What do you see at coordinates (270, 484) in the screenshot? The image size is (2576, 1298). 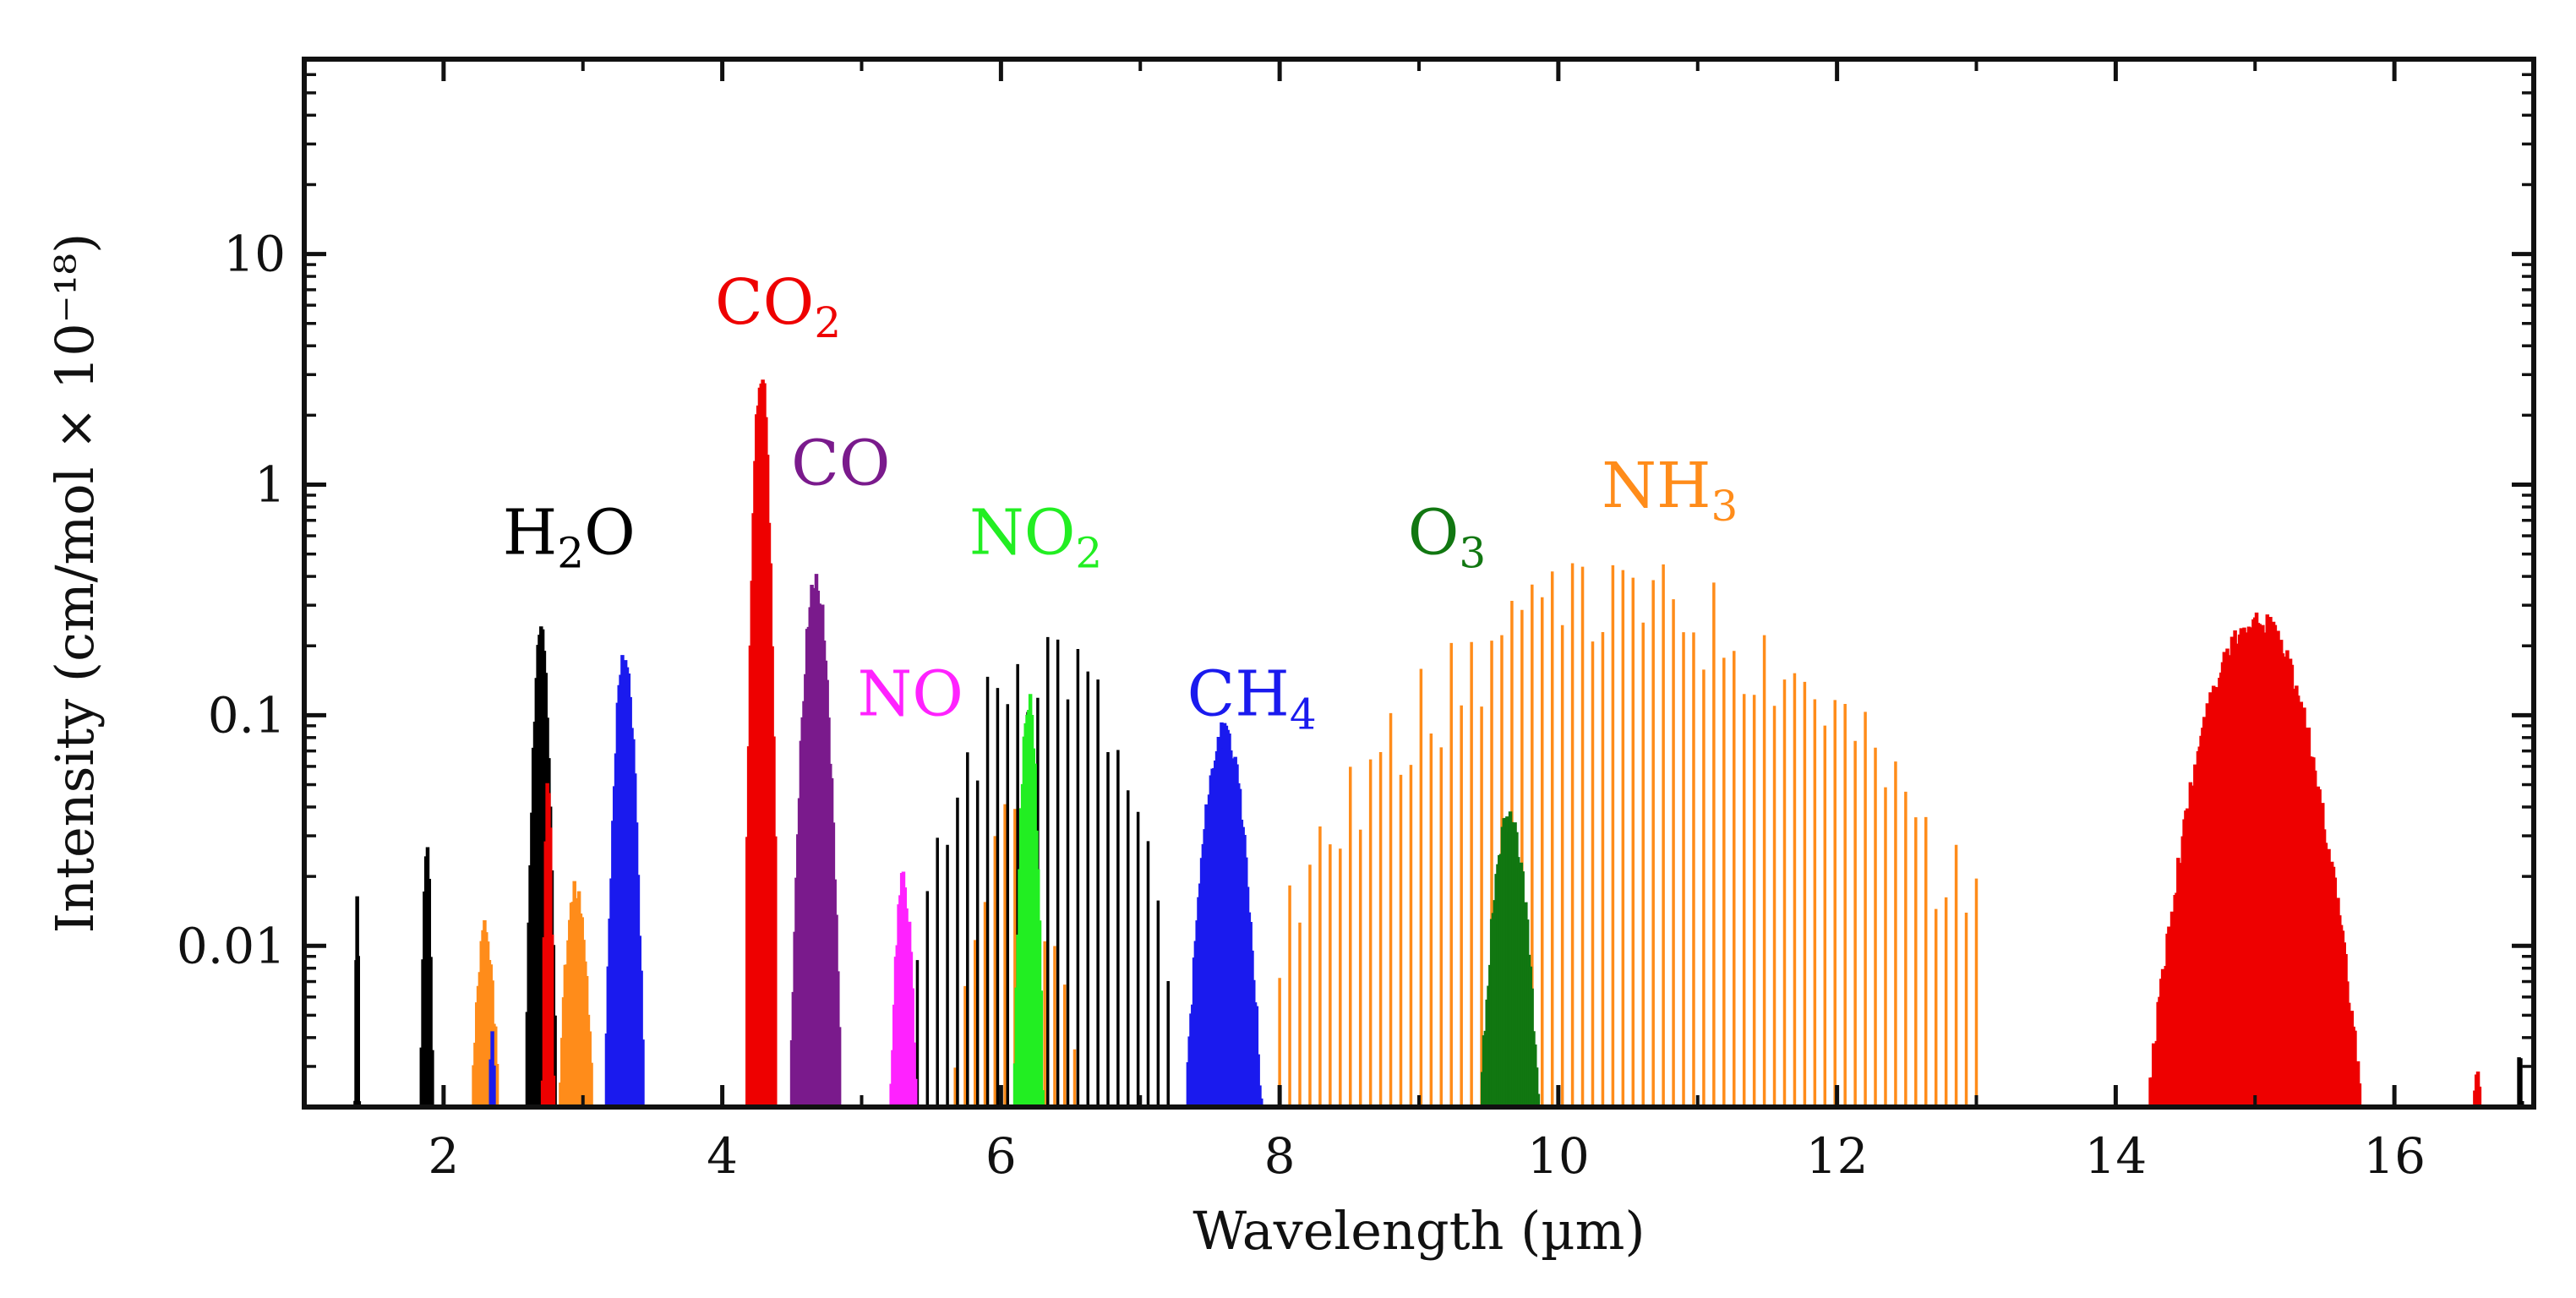 I see `y-tick-label: 1` at bounding box center [270, 484].